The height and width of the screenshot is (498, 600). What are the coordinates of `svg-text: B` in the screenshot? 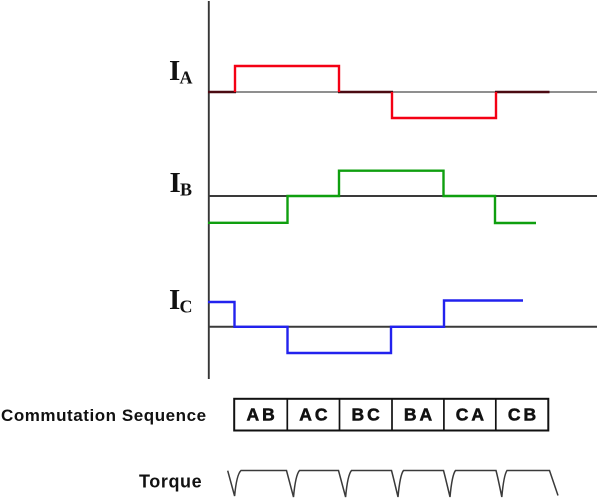 It's located at (186, 190).